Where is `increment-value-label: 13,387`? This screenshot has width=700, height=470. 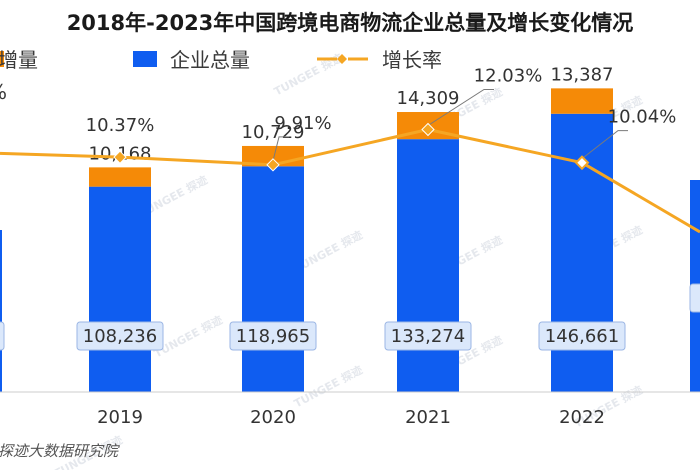
increment-value-label: 13,387 is located at coordinates (582, 74).